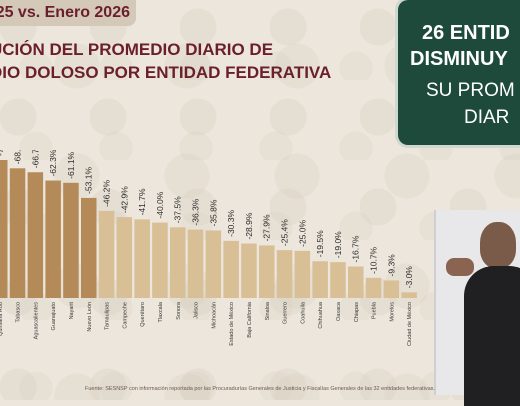 The height and width of the screenshot is (406, 520). Describe the element at coordinates (356, 282) in the screenshot. I see `bar-chiapas` at that location.